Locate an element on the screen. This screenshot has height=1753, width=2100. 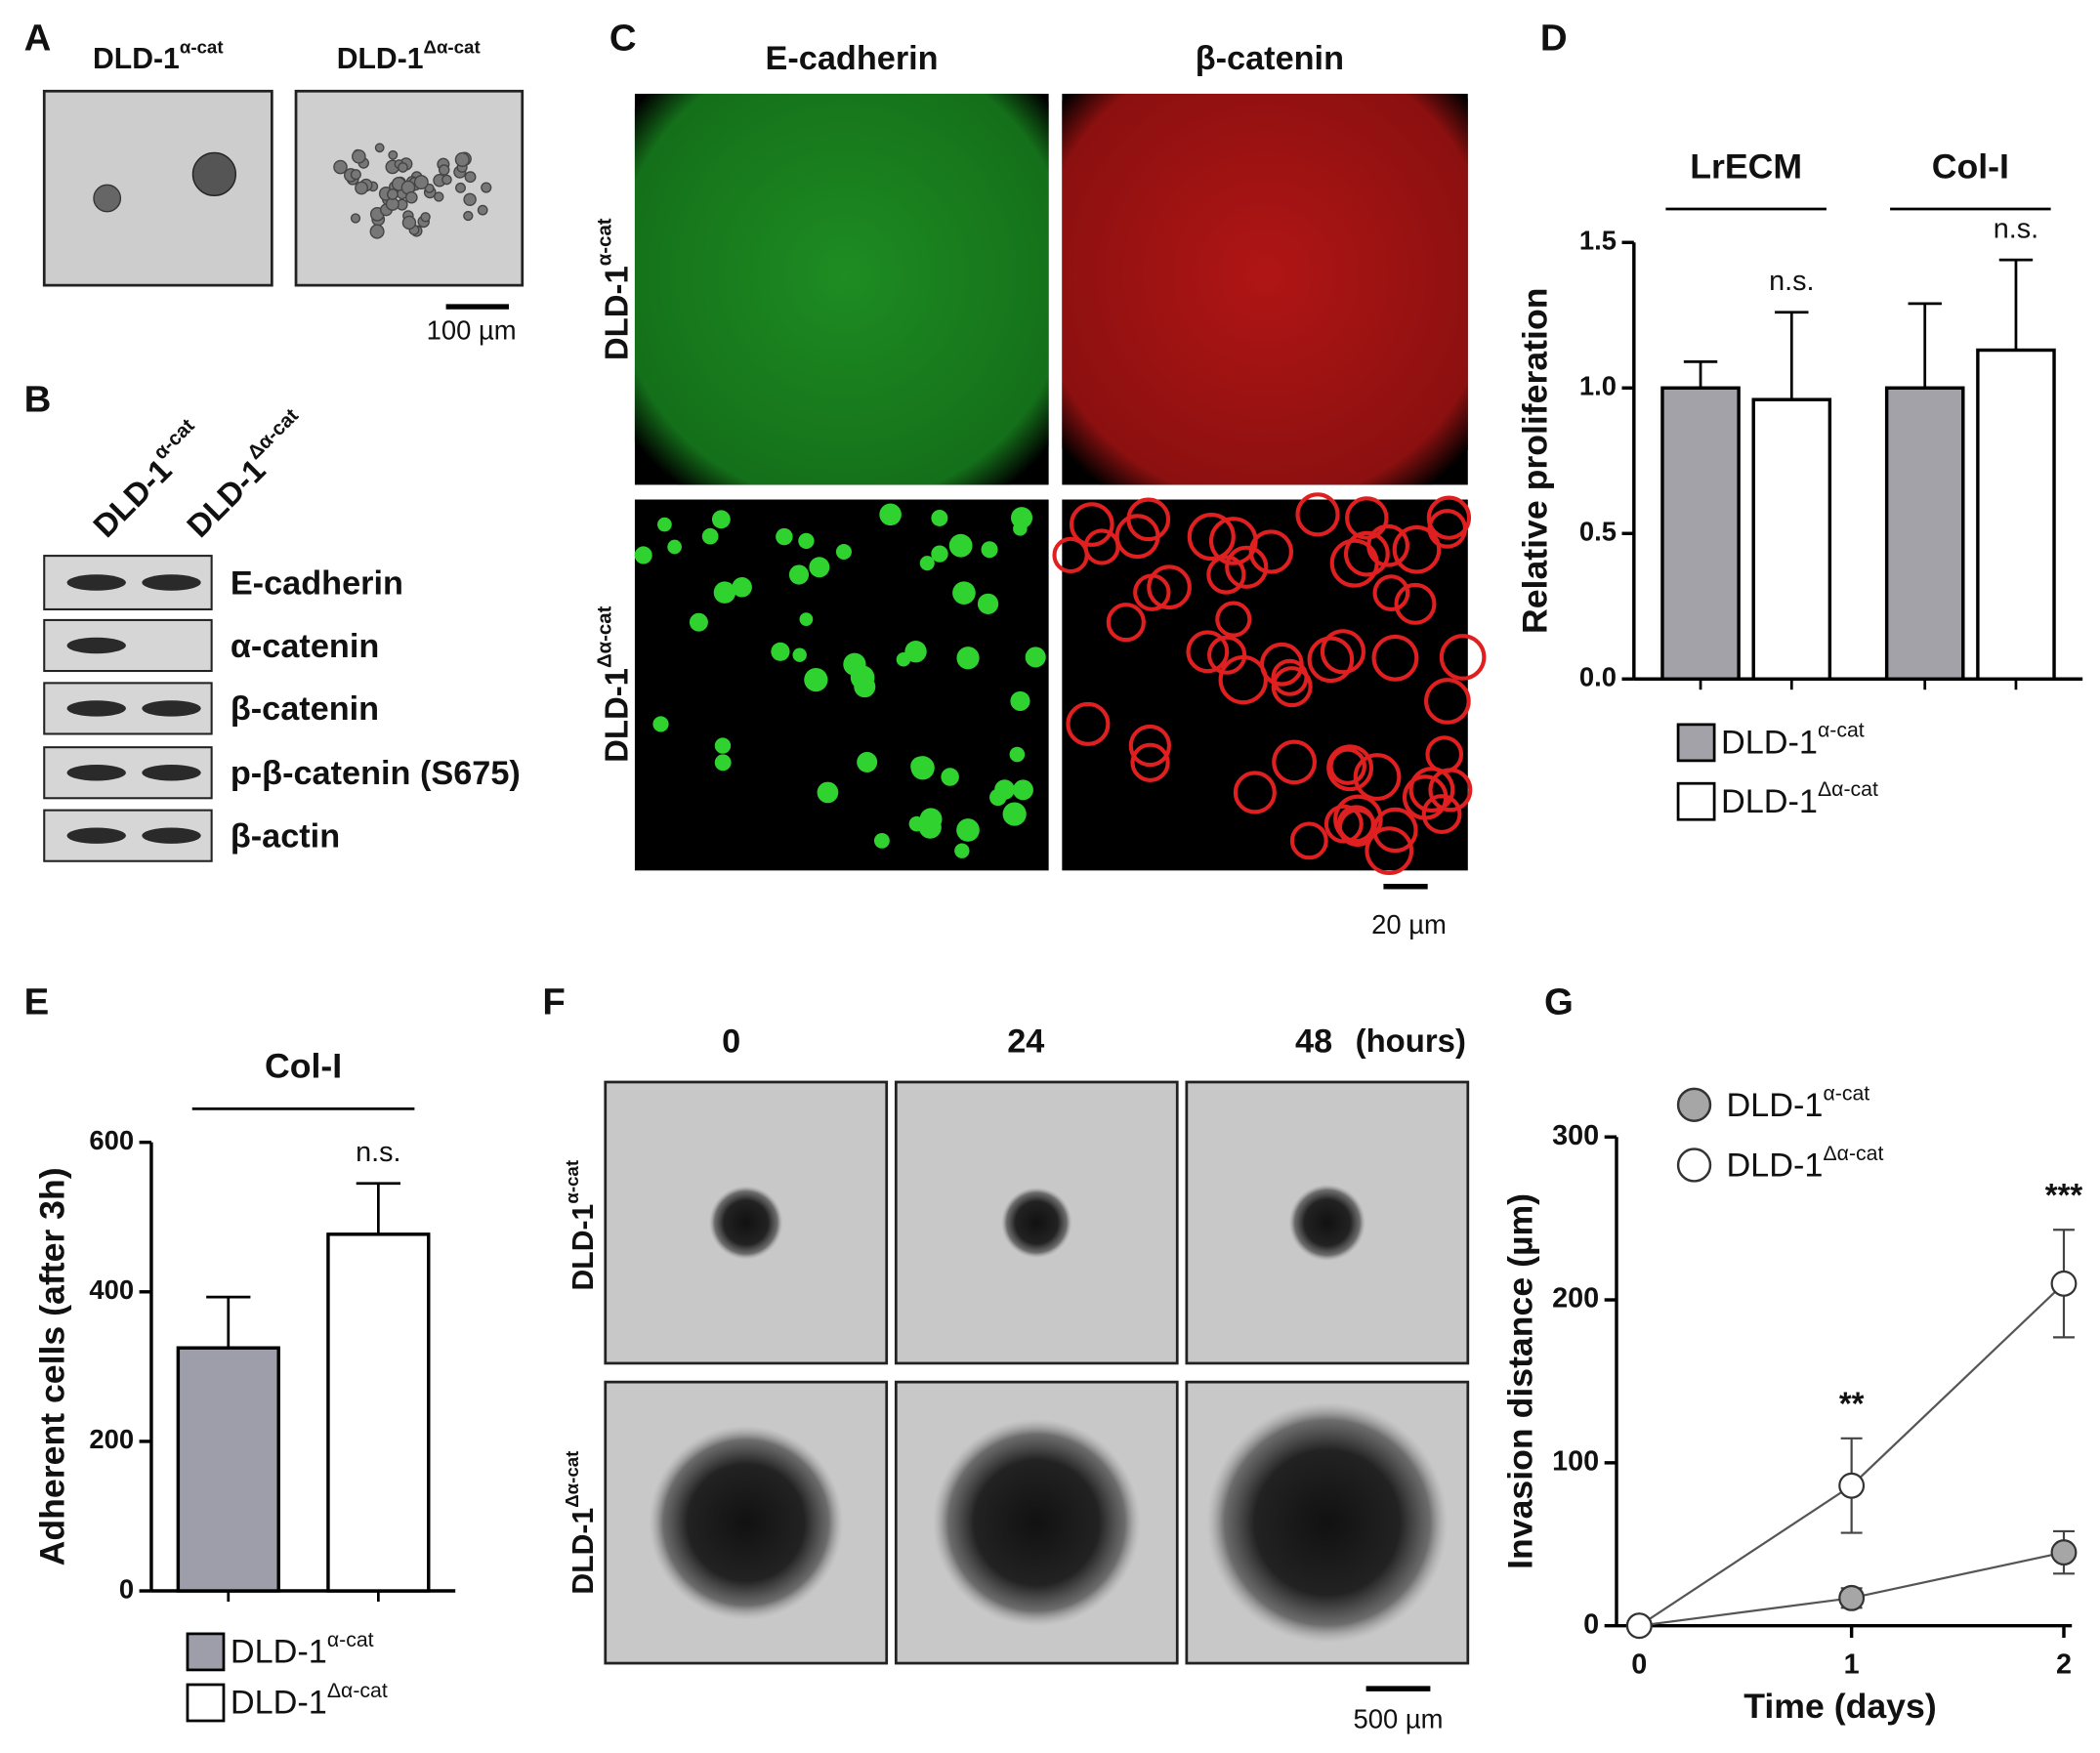
lane-label: DLD-1Δα-cat is located at coordinates (246, 474).